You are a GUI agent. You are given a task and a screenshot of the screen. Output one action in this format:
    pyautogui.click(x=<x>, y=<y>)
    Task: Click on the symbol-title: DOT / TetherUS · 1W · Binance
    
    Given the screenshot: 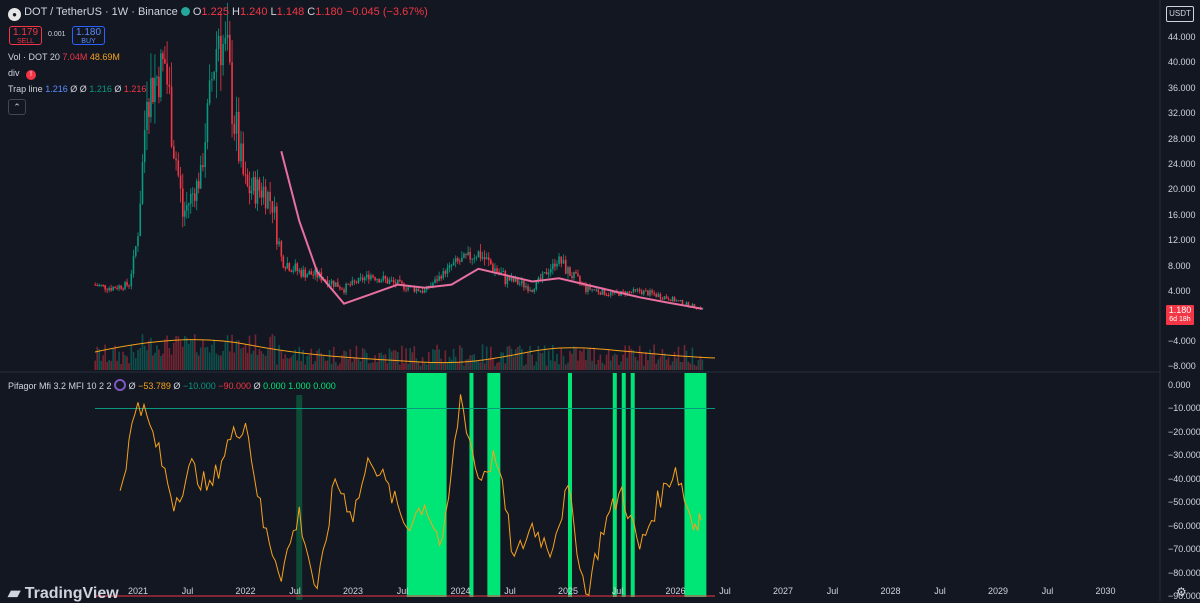 What is the action you would take?
    pyautogui.click(x=101, y=12)
    